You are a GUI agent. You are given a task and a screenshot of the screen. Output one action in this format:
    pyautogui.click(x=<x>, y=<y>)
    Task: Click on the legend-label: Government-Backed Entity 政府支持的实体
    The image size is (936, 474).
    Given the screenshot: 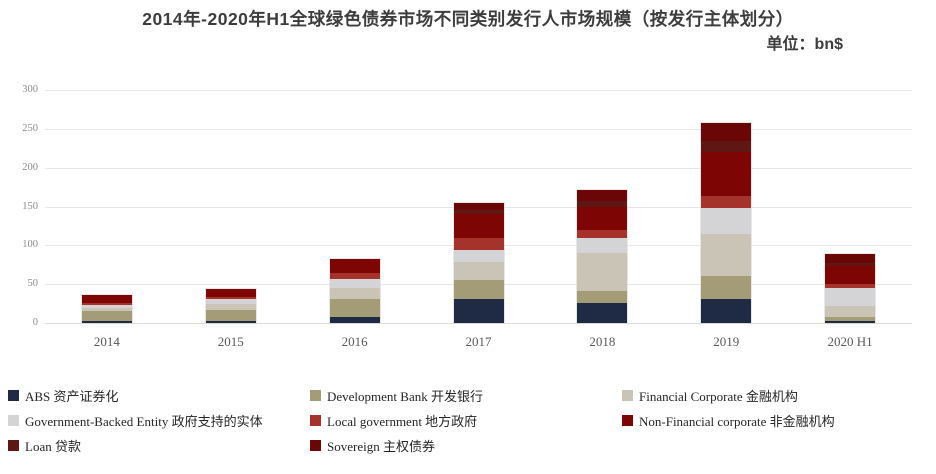 What is the action you would take?
    pyautogui.click(x=144, y=421)
    